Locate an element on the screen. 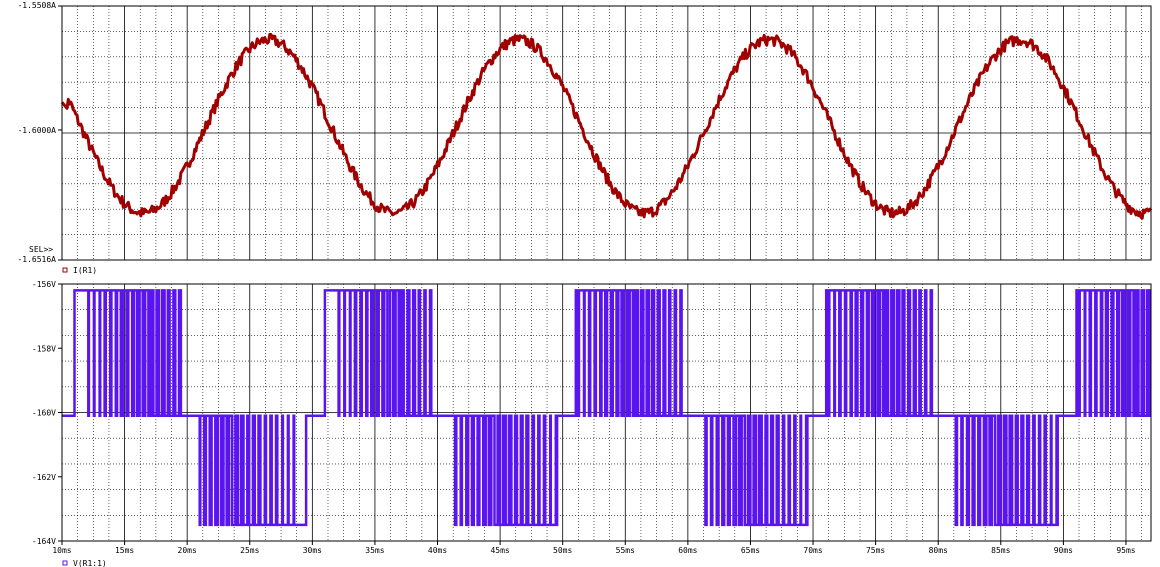 Image resolution: width=1160 pixels, height=567 pixels. x-tick-label: 90ms is located at coordinates (1063, 550).